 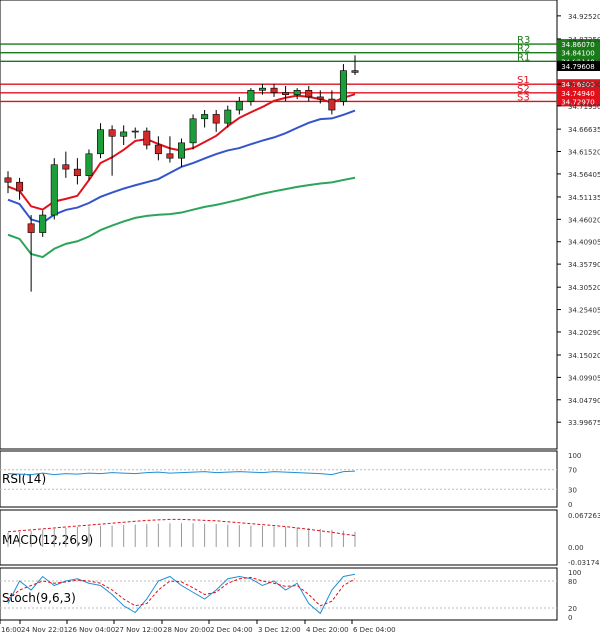 What do you see at coordinates (572, 582) in the screenshot?
I see `stoch-tick-label: 80` at bounding box center [572, 582].